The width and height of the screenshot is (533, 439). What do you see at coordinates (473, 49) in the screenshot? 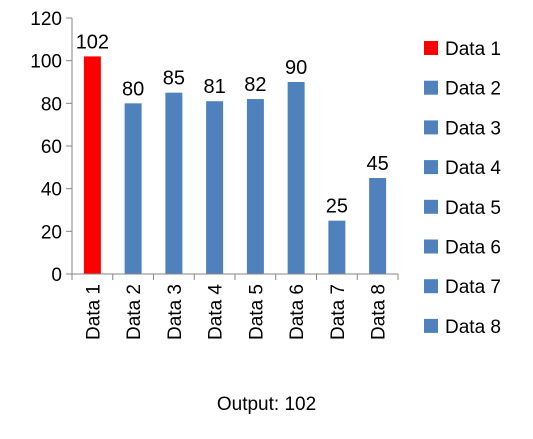
I see `legend-label: Data 1` at bounding box center [473, 49].